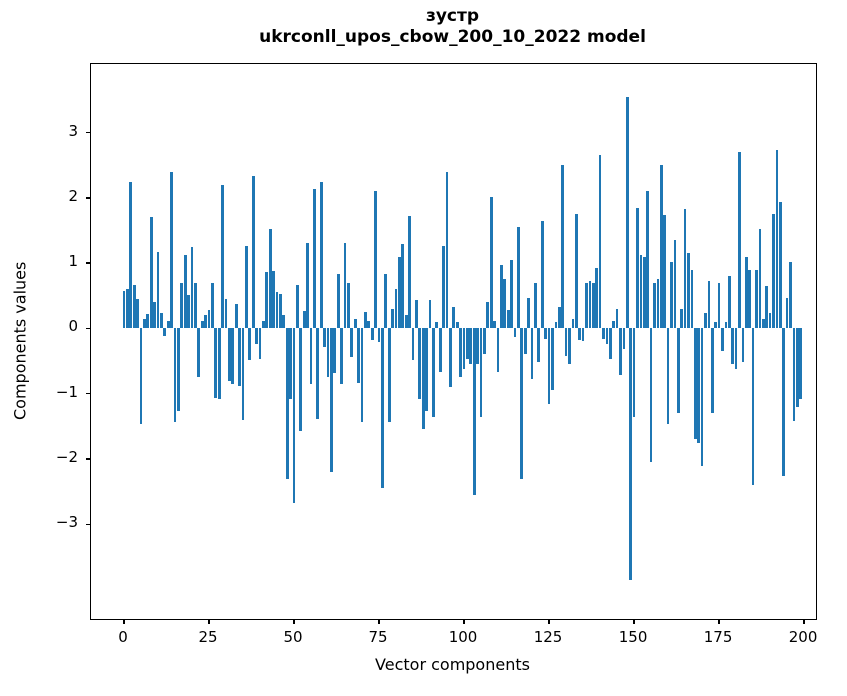 The height and width of the screenshot is (696, 847). Describe the element at coordinates (208, 637) in the screenshot. I see `x-tick-label: 25` at that location.